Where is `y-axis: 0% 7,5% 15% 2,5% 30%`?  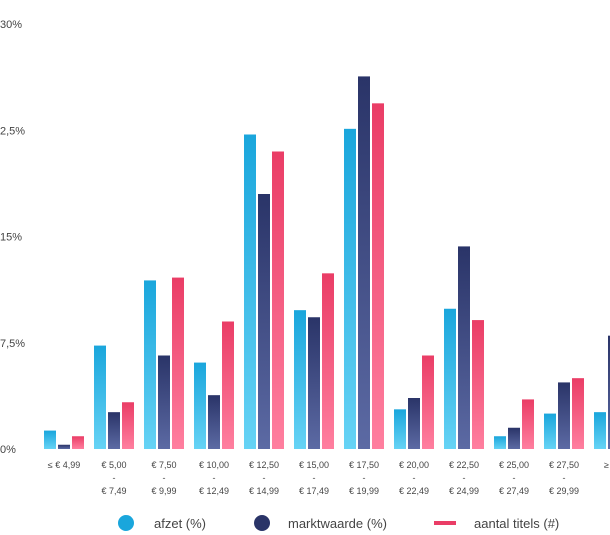 y-axis: 0% 7,5% 15% 2,5% 30% is located at coordinates (12, 237).